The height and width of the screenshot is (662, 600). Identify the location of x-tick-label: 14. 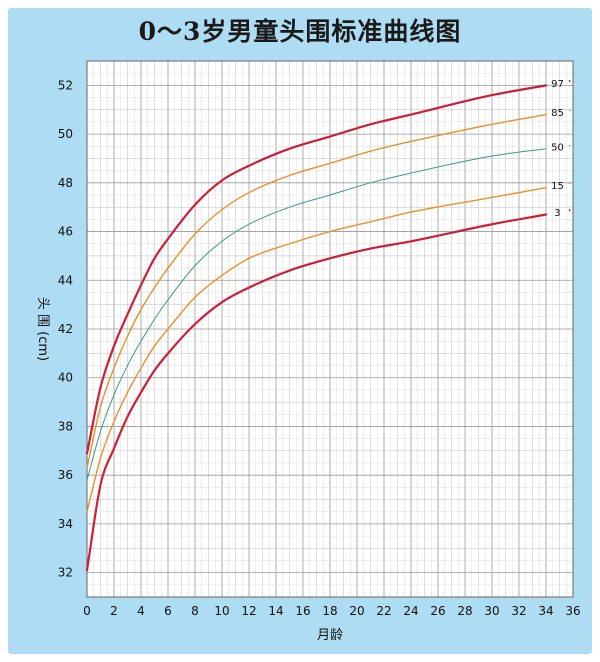
(275, 611).